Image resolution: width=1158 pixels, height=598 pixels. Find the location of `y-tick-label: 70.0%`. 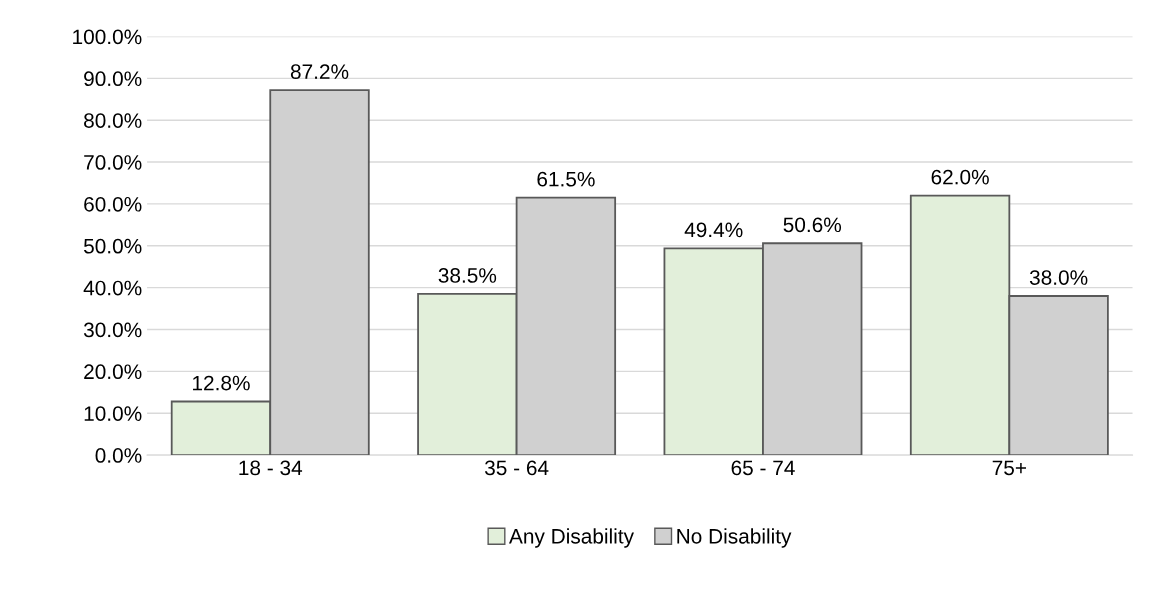

y-tick-label: 70.0% is located at coordinates (113, 162).